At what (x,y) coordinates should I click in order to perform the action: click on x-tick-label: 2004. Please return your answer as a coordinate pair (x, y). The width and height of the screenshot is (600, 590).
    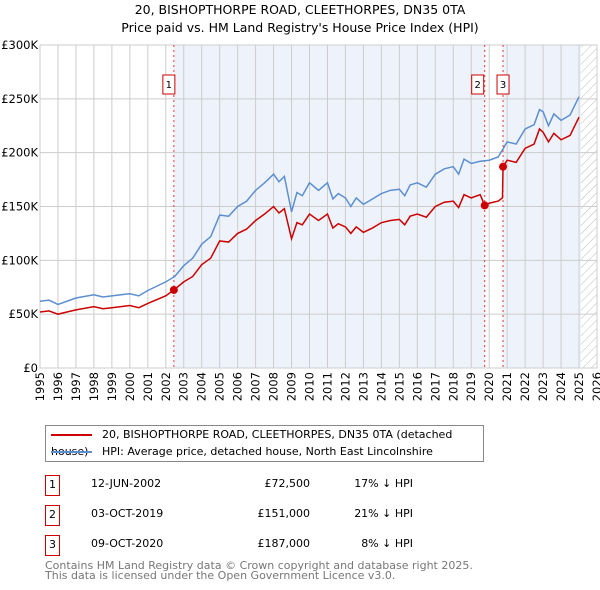
    Looking at the image, I should click on (202, 386).